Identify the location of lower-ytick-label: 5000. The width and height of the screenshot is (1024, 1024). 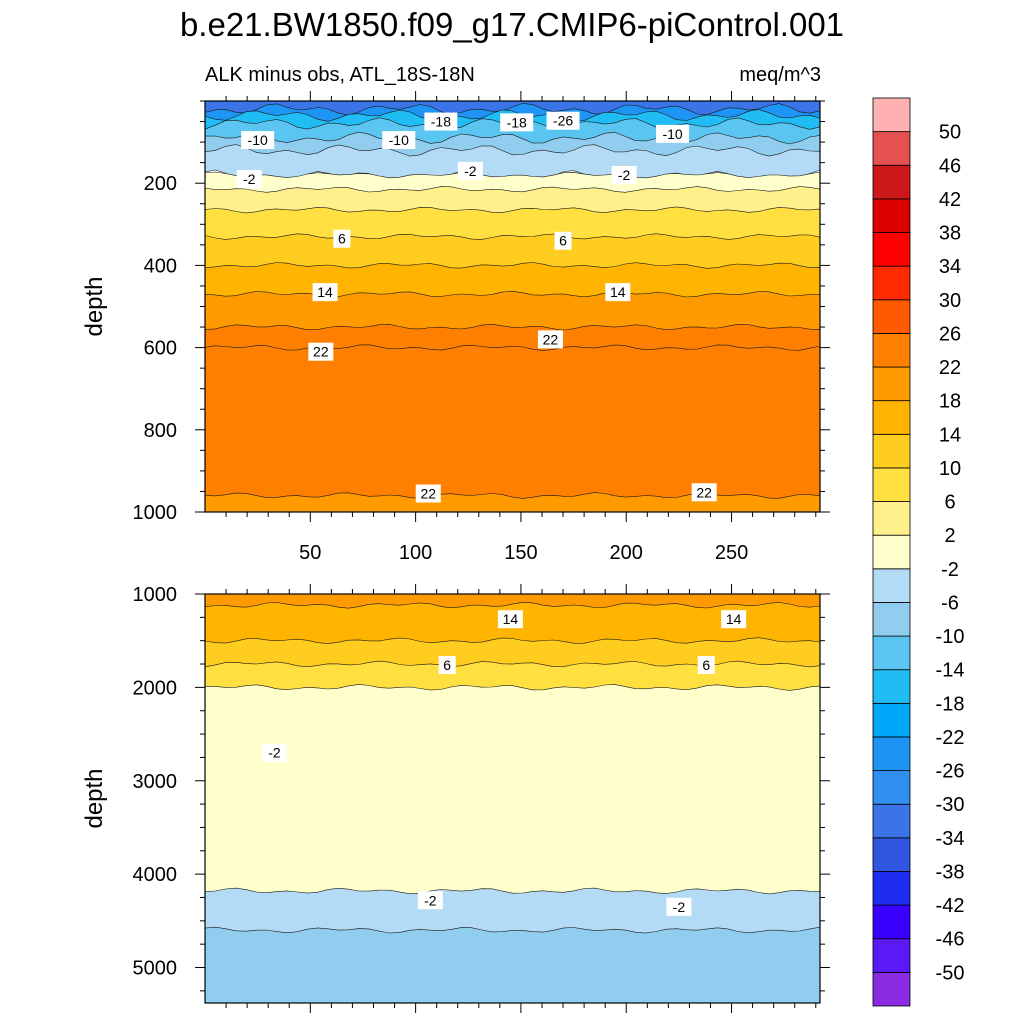
(155, 969).